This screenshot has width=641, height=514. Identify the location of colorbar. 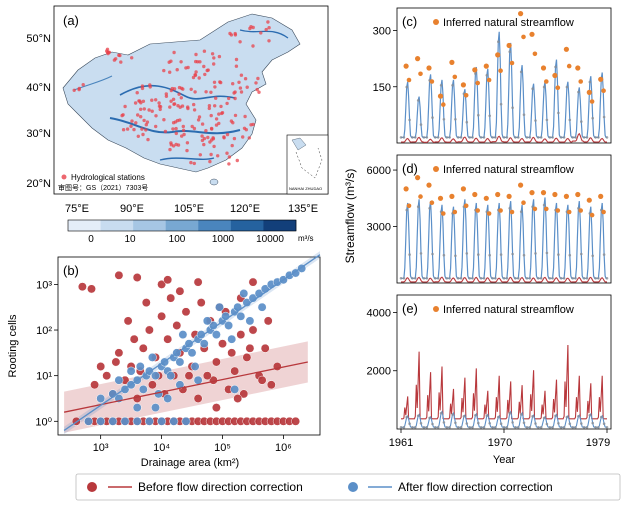
(182, 225).